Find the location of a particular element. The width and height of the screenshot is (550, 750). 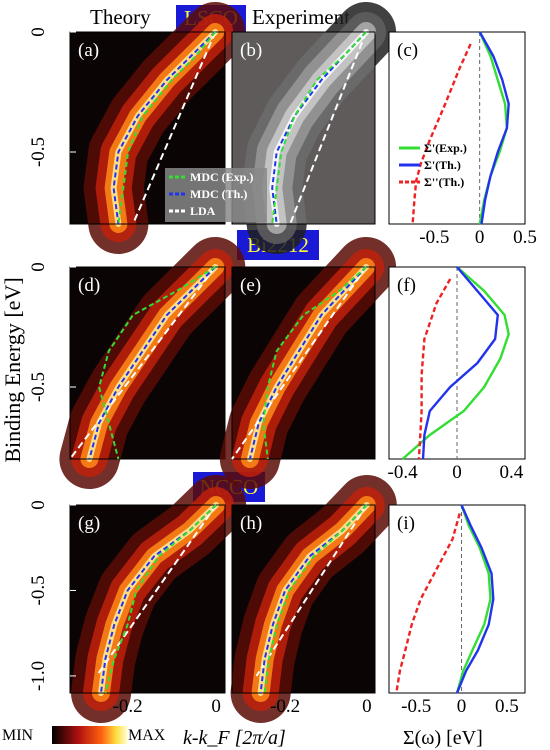

panel-label: (f) is located at coordinates (406, 285).